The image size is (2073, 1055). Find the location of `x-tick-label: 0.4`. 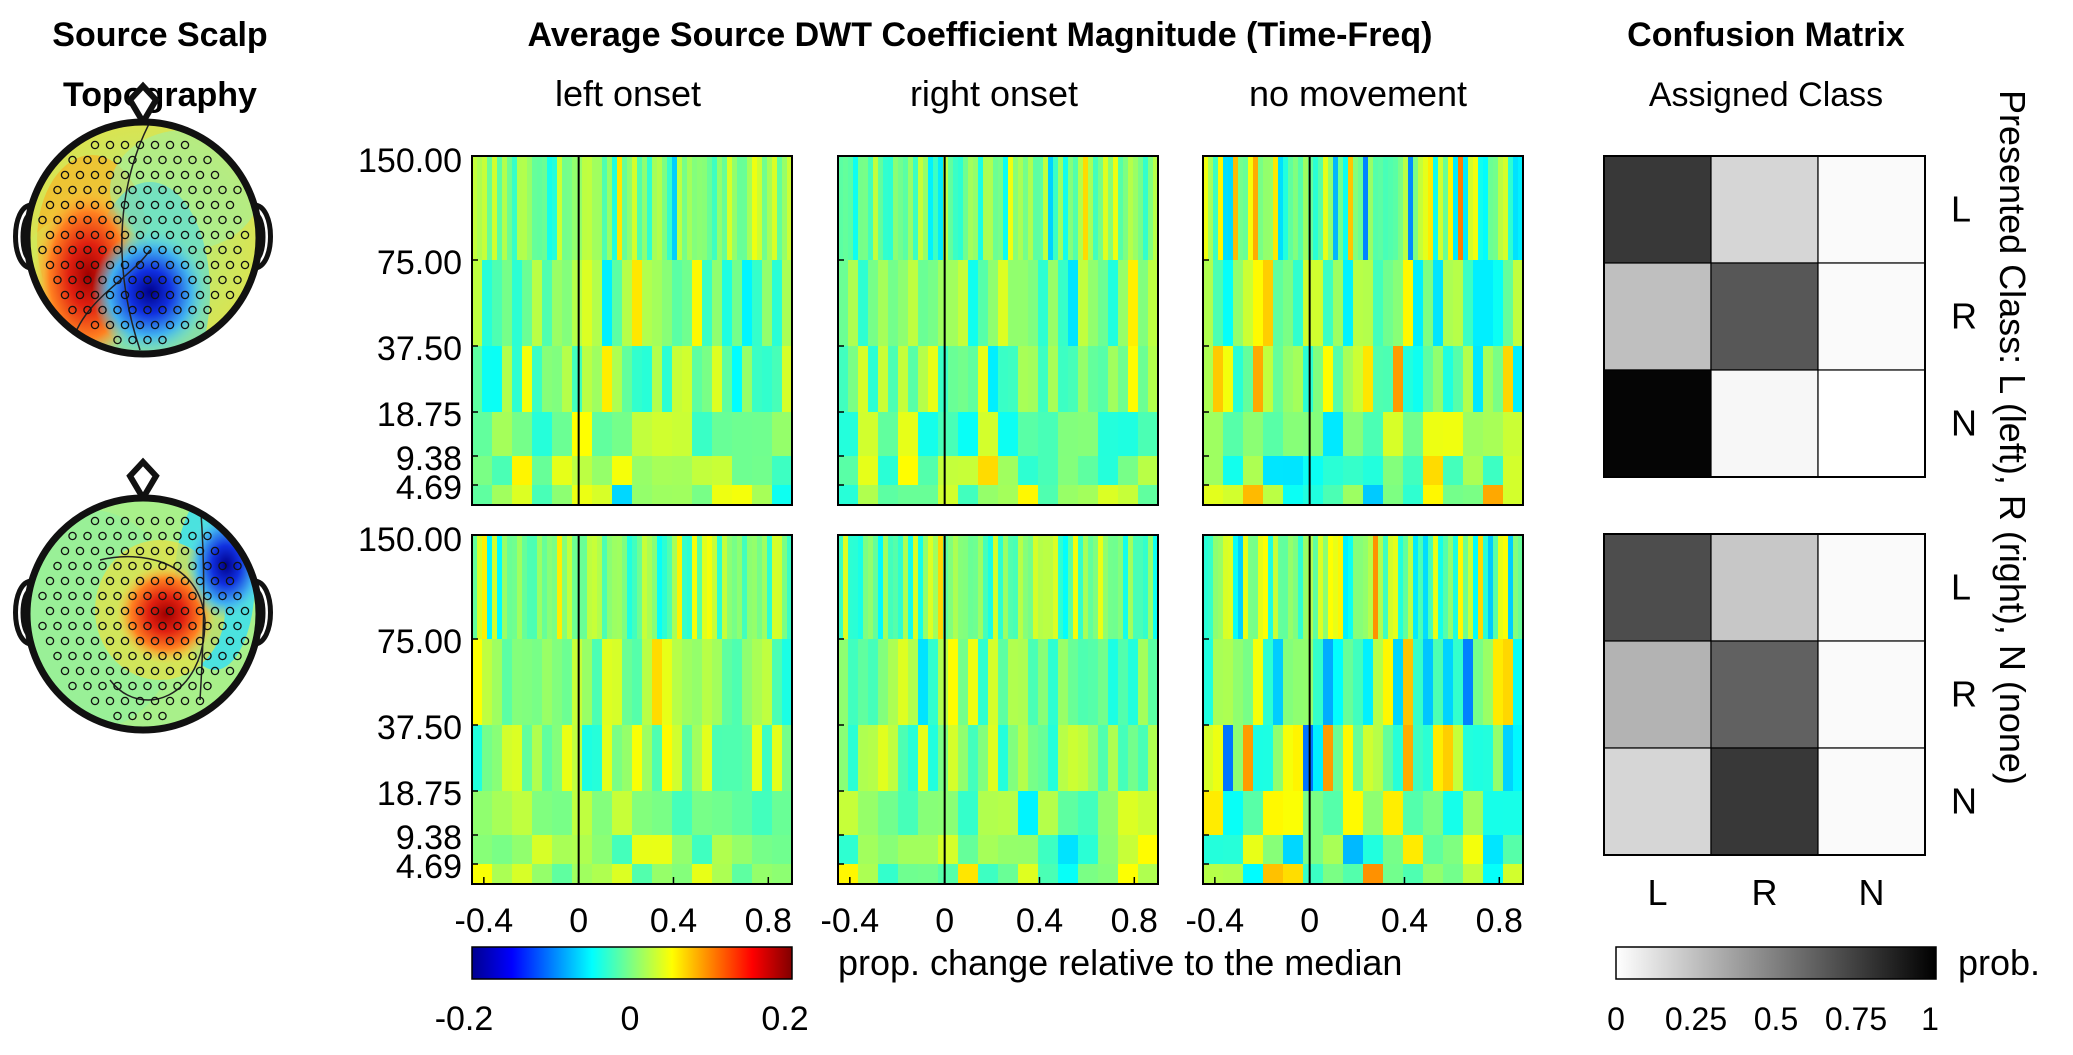

x-tick-label: 0.4 is located at coordinates (1404, 921).